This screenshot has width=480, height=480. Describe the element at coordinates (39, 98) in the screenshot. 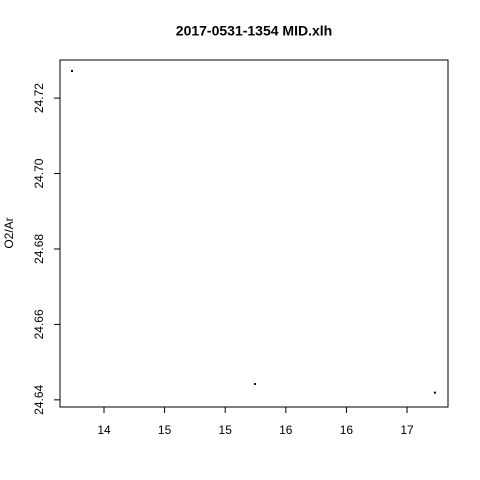

I see `y-tick-label: 24.72` at that location.